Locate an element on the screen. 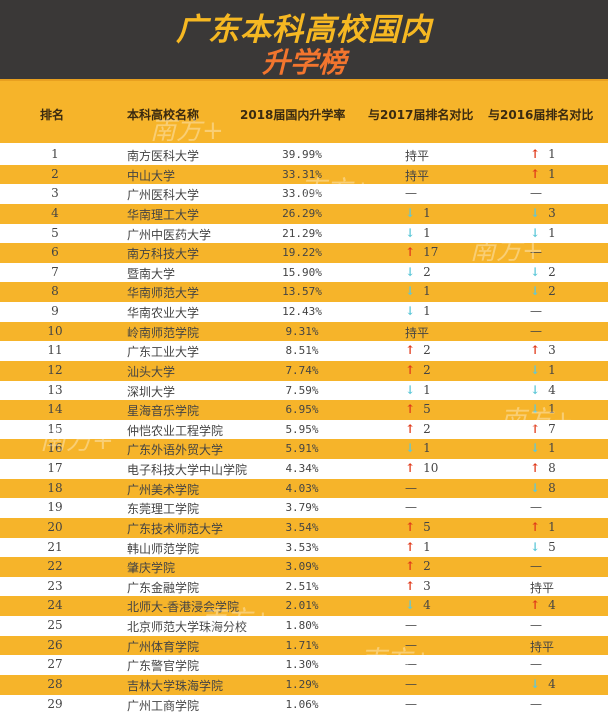 The width and height of the screenshot is (608, 714). rate-cell: 39.99% is located at coordinates (302, 154).